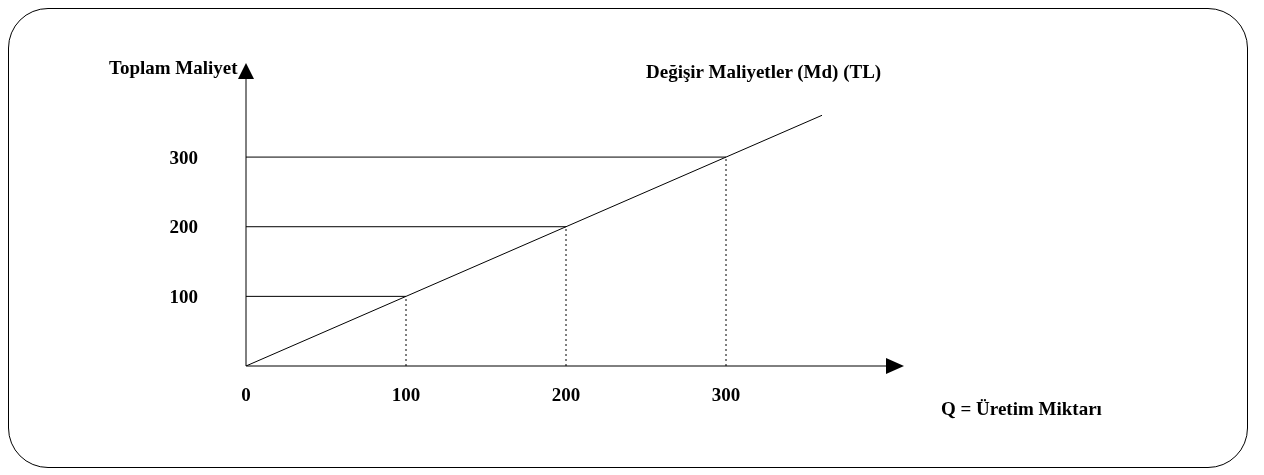 This screenshot has height=475, width=1264. What do you see at coordinates (764, 72) in the screenshot?
I see `text: Değişir Maliyetler (Md) (TL)` at bounding box center [764, 72].